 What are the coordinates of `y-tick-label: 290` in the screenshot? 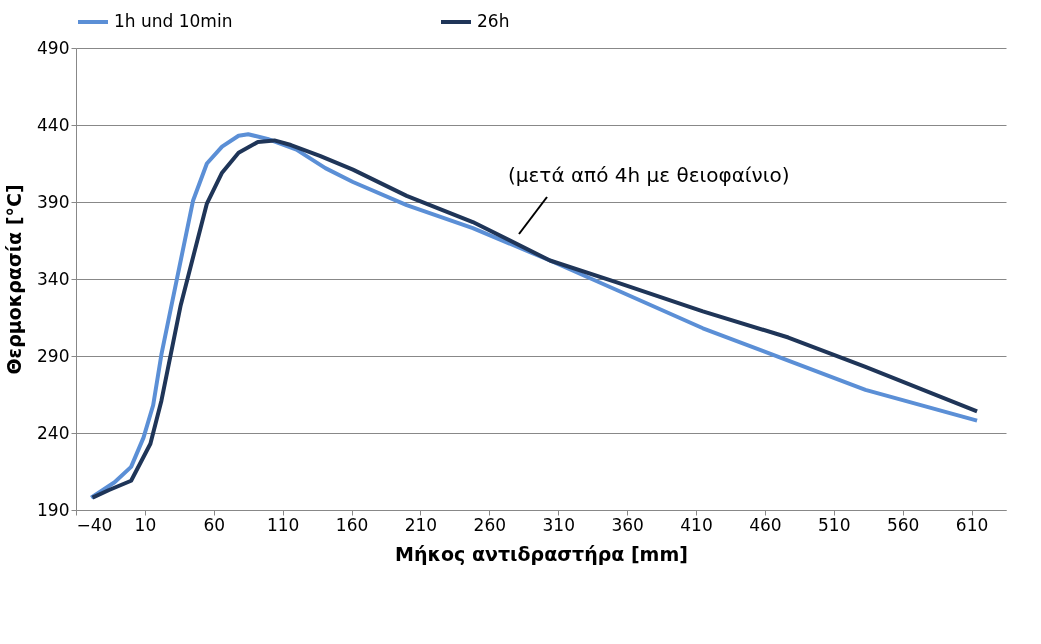 It's located at (53, 355).